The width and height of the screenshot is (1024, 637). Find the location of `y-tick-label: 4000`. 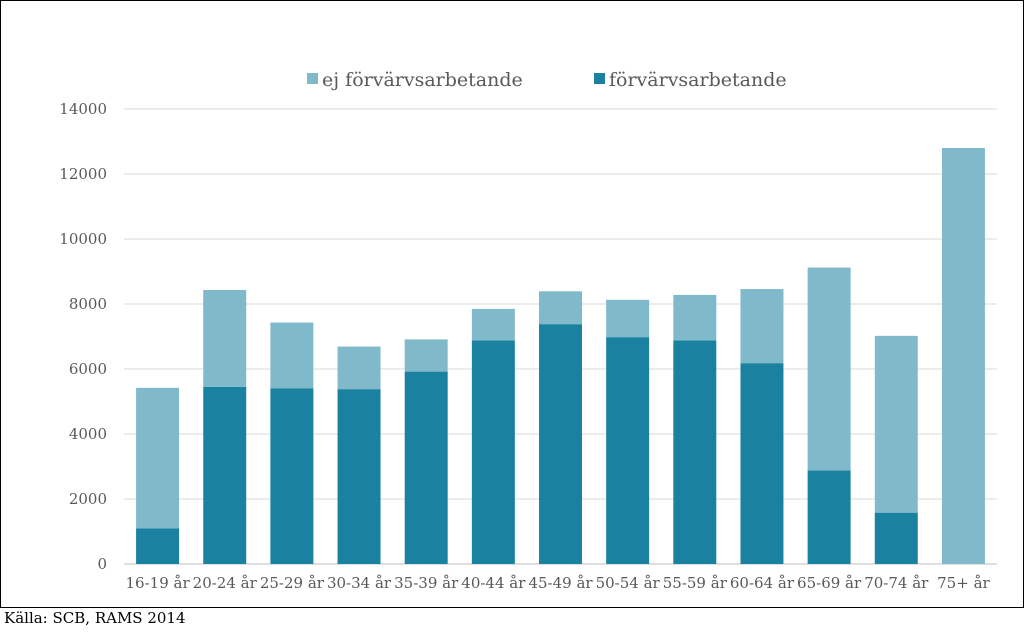

y-tick-label: 4000 is located at coordinates (88, 434).